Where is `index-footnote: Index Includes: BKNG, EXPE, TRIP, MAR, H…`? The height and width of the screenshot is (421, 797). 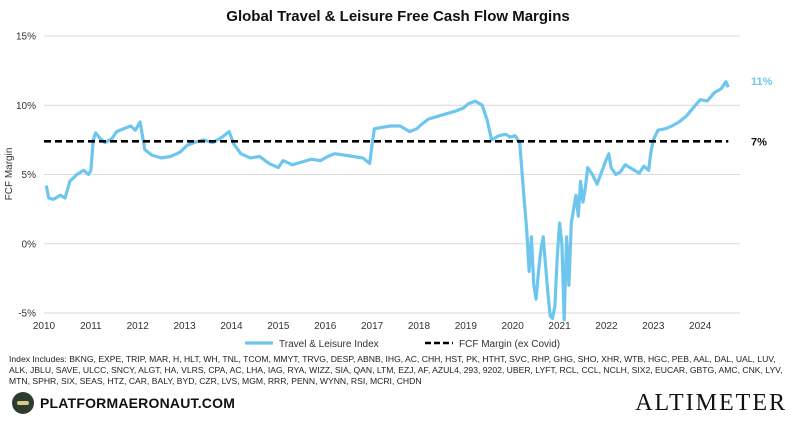
index-footnote: Index Includes: BKNG, EXPE, TRIP, MAR, H… is located at coordinates (396, 370).